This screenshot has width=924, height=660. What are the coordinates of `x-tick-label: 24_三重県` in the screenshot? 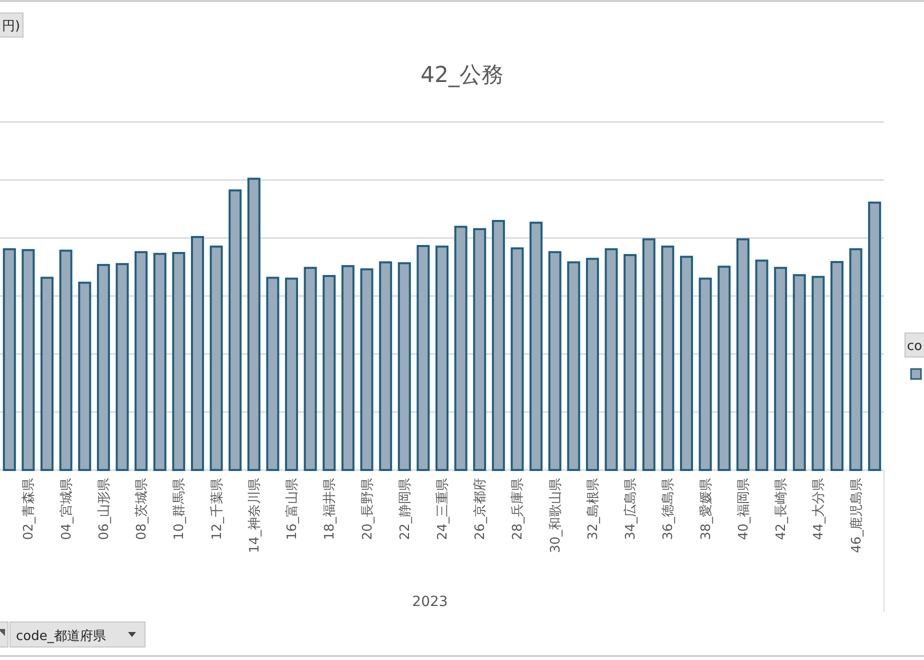 It's located at (443, 509).